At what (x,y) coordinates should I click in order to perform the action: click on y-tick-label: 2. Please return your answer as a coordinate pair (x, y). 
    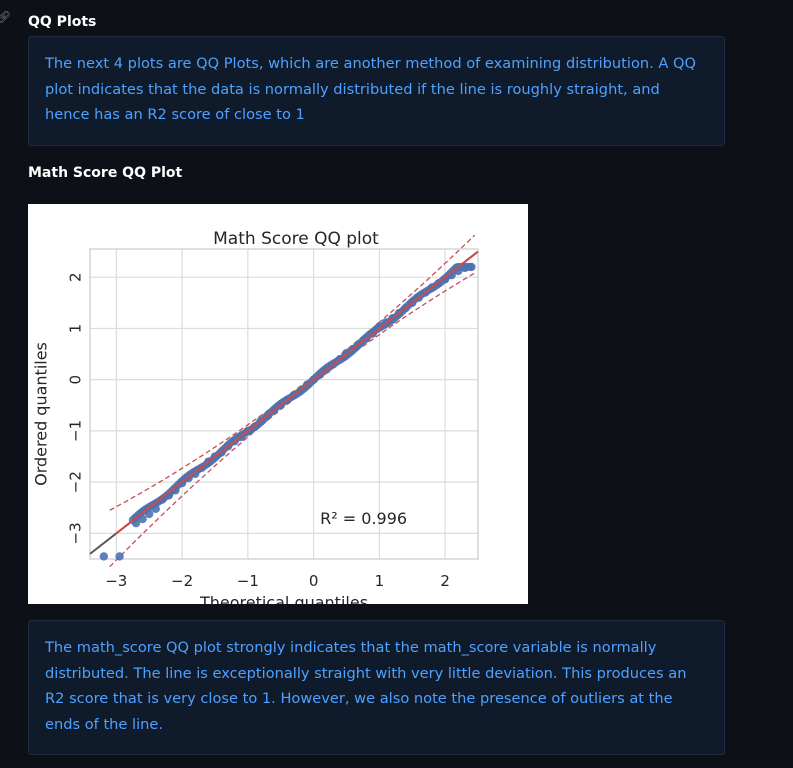
    Looking at the image, I should click on (76, 277).